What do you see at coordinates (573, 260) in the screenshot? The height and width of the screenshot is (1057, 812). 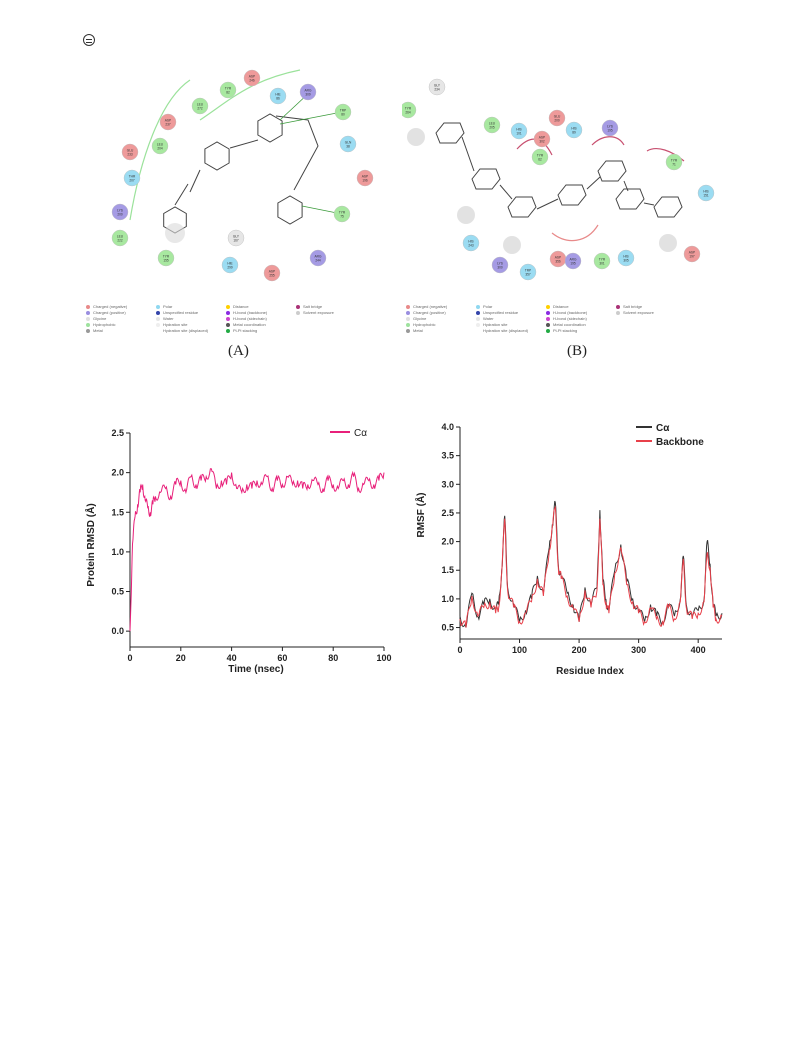 I see `svg-text: ARG` at bounding box center [573, 260].